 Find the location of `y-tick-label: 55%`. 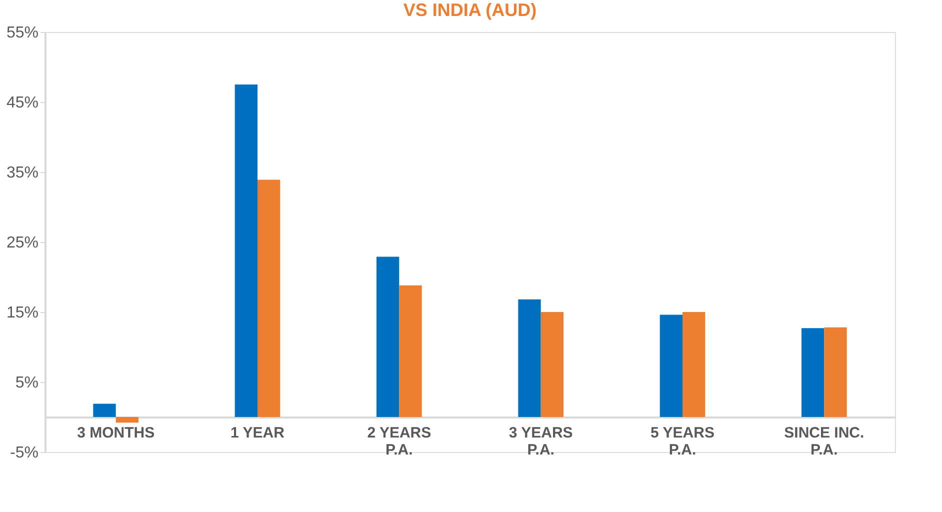

y-tick-label: 55% is located at coordinates (22, 33).